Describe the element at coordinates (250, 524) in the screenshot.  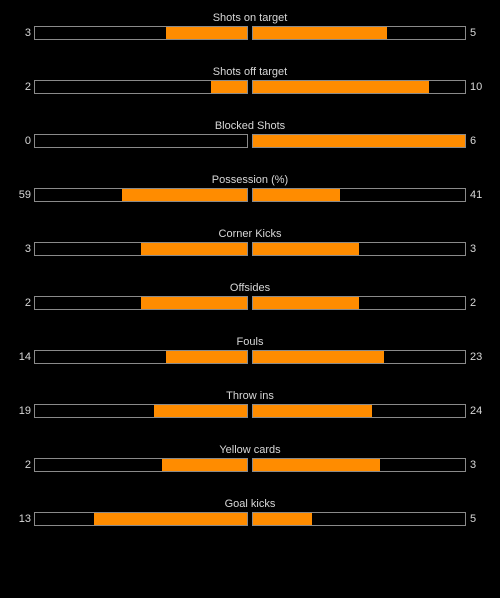
I see `stat-row-goal-kicks: Goal kicks 13 5` at that location.